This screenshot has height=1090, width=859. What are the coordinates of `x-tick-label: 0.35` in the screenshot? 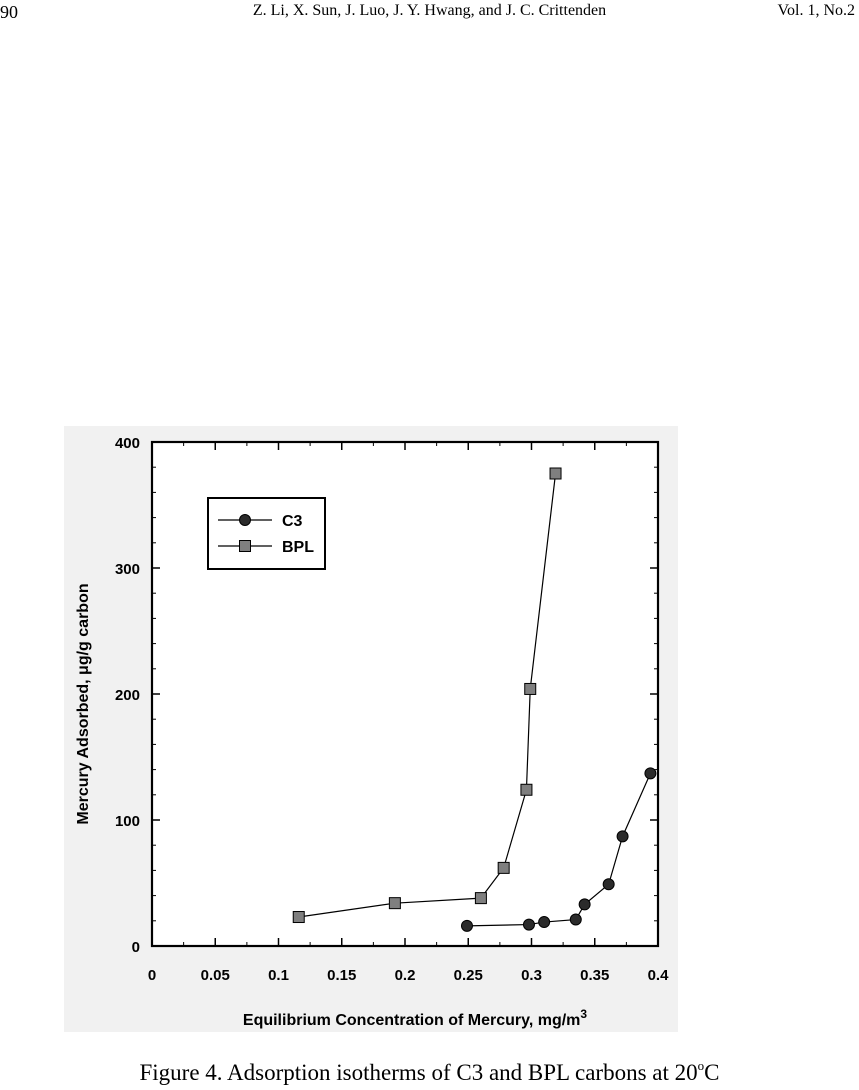 It's located at (594, 975).